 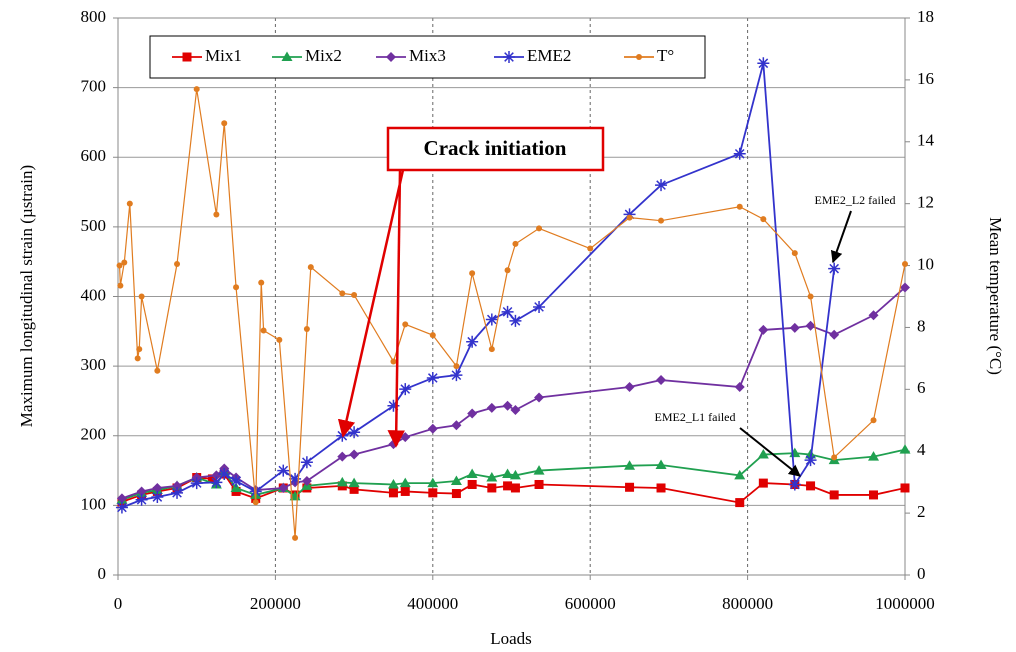 What do you see at coordinates (921, 573) in the screenshot?
I see `y2-tick-label: 0` at bounding box center [921, 573].